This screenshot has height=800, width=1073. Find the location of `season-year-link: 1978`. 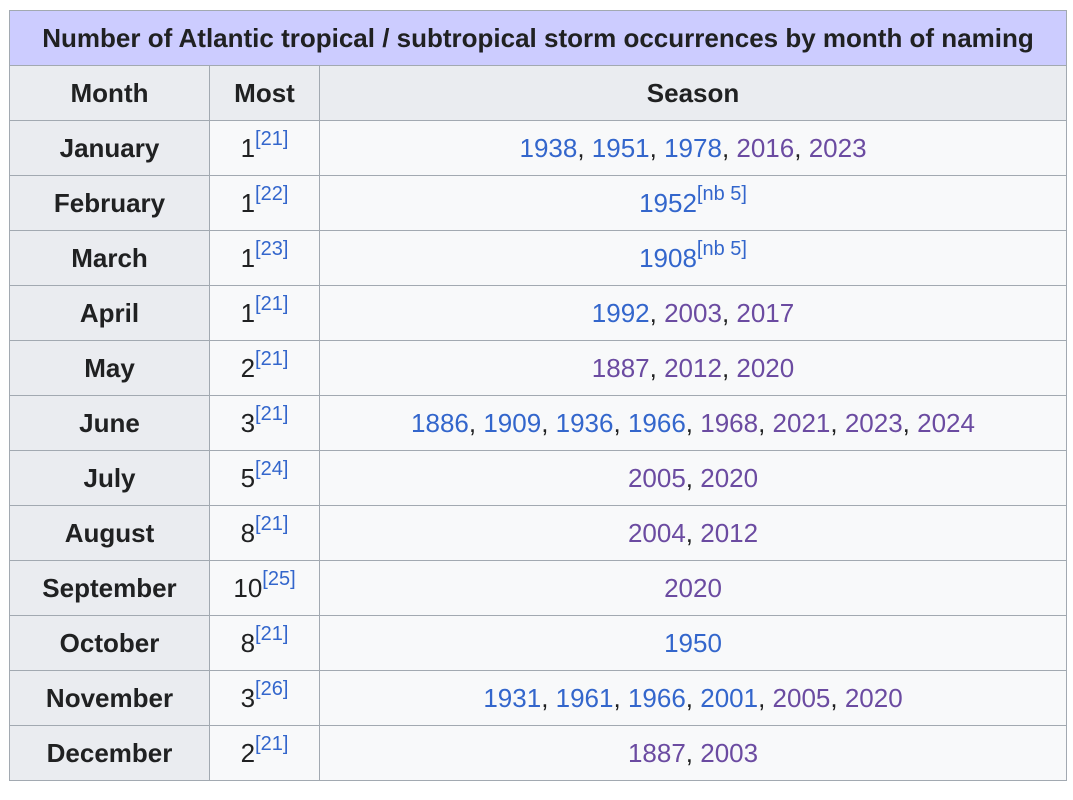

season-year-link: 1978 is located at coordinates (693, 147).